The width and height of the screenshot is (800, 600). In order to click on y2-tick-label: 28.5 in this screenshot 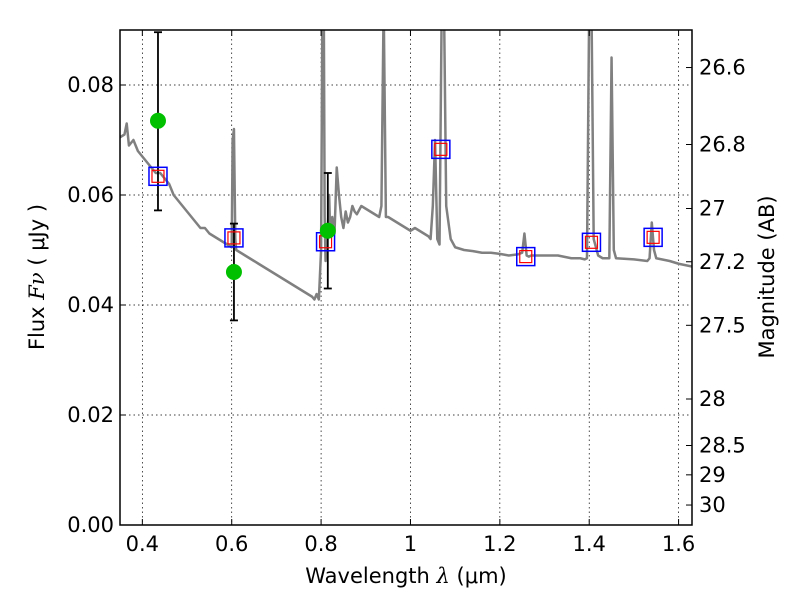, I will do `click(722, 446)`.